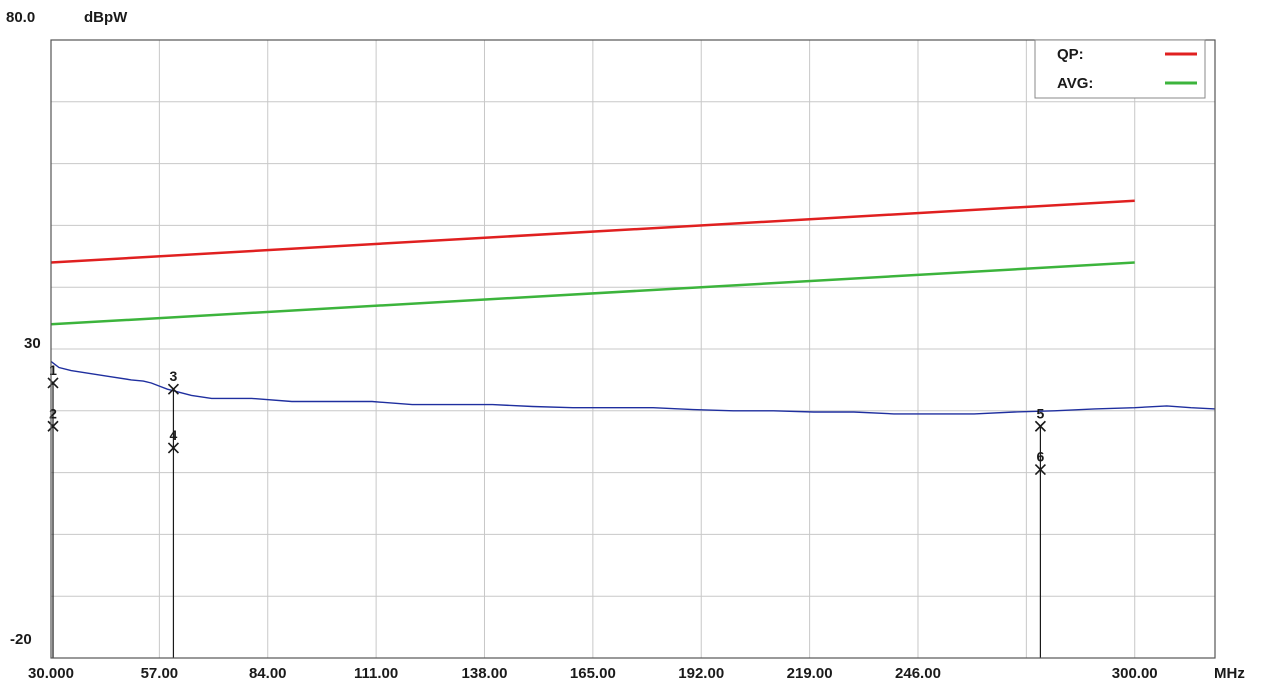  What do you see at coordinates (106, 17) in the screenshot?
I see `y-axis-unit: dBpW` at bounding box center [106, 17].